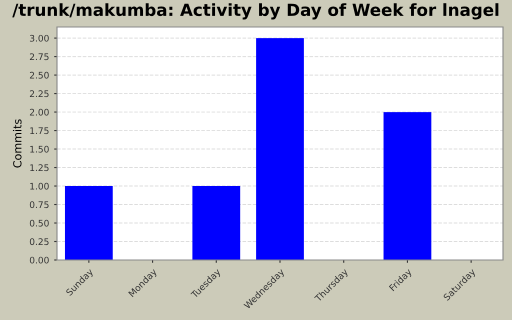  What do you see at coordinates (39, 38) in the screenshot?
I see `y-tick-label: 3.00` at bounding box center [39, 38].